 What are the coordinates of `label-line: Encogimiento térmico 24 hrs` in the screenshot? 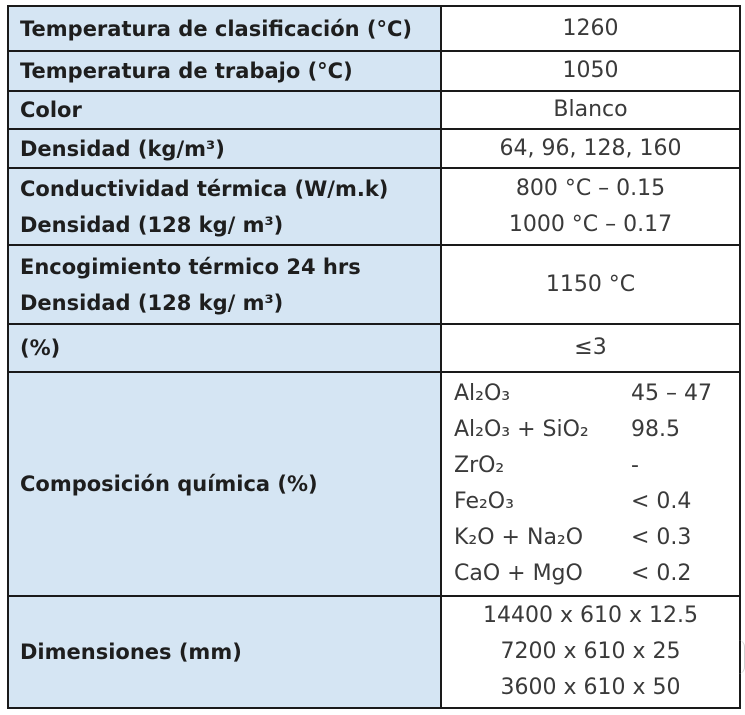 It's located at (190, 266).